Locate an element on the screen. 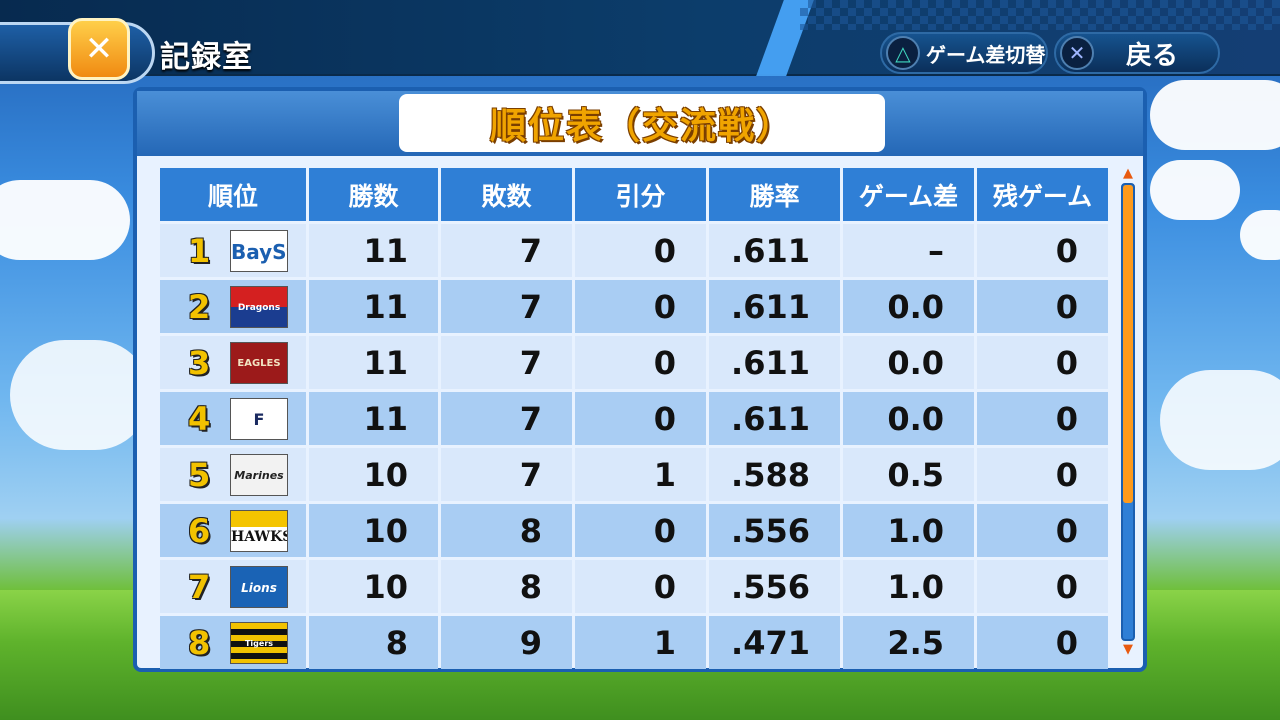 The image size is (1280, 720). table-row: 5 Marines 10 7 1 .588 0.5 0 is located at coordinates (634, 474).